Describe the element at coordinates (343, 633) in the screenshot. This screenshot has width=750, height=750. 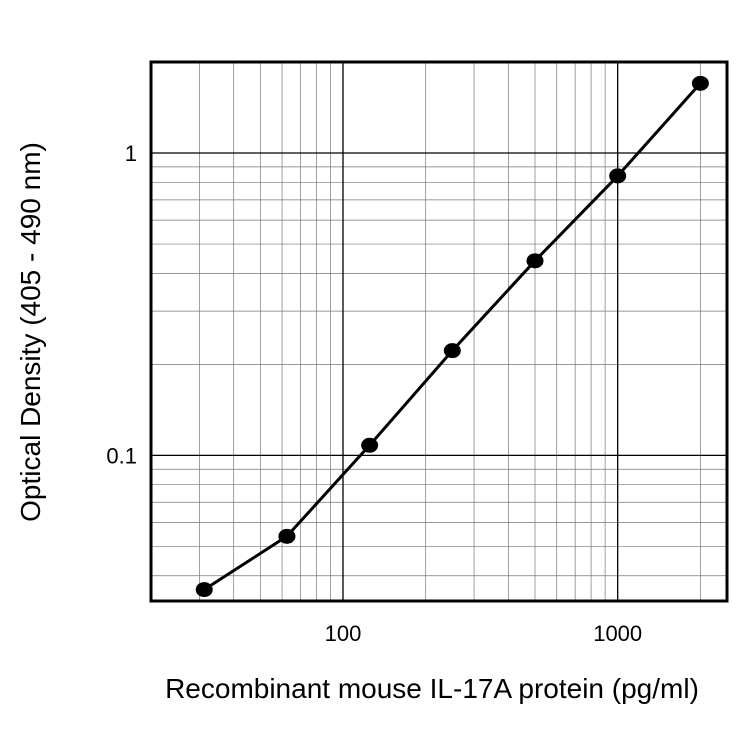
I see `x-tick-label: 100` at that location.